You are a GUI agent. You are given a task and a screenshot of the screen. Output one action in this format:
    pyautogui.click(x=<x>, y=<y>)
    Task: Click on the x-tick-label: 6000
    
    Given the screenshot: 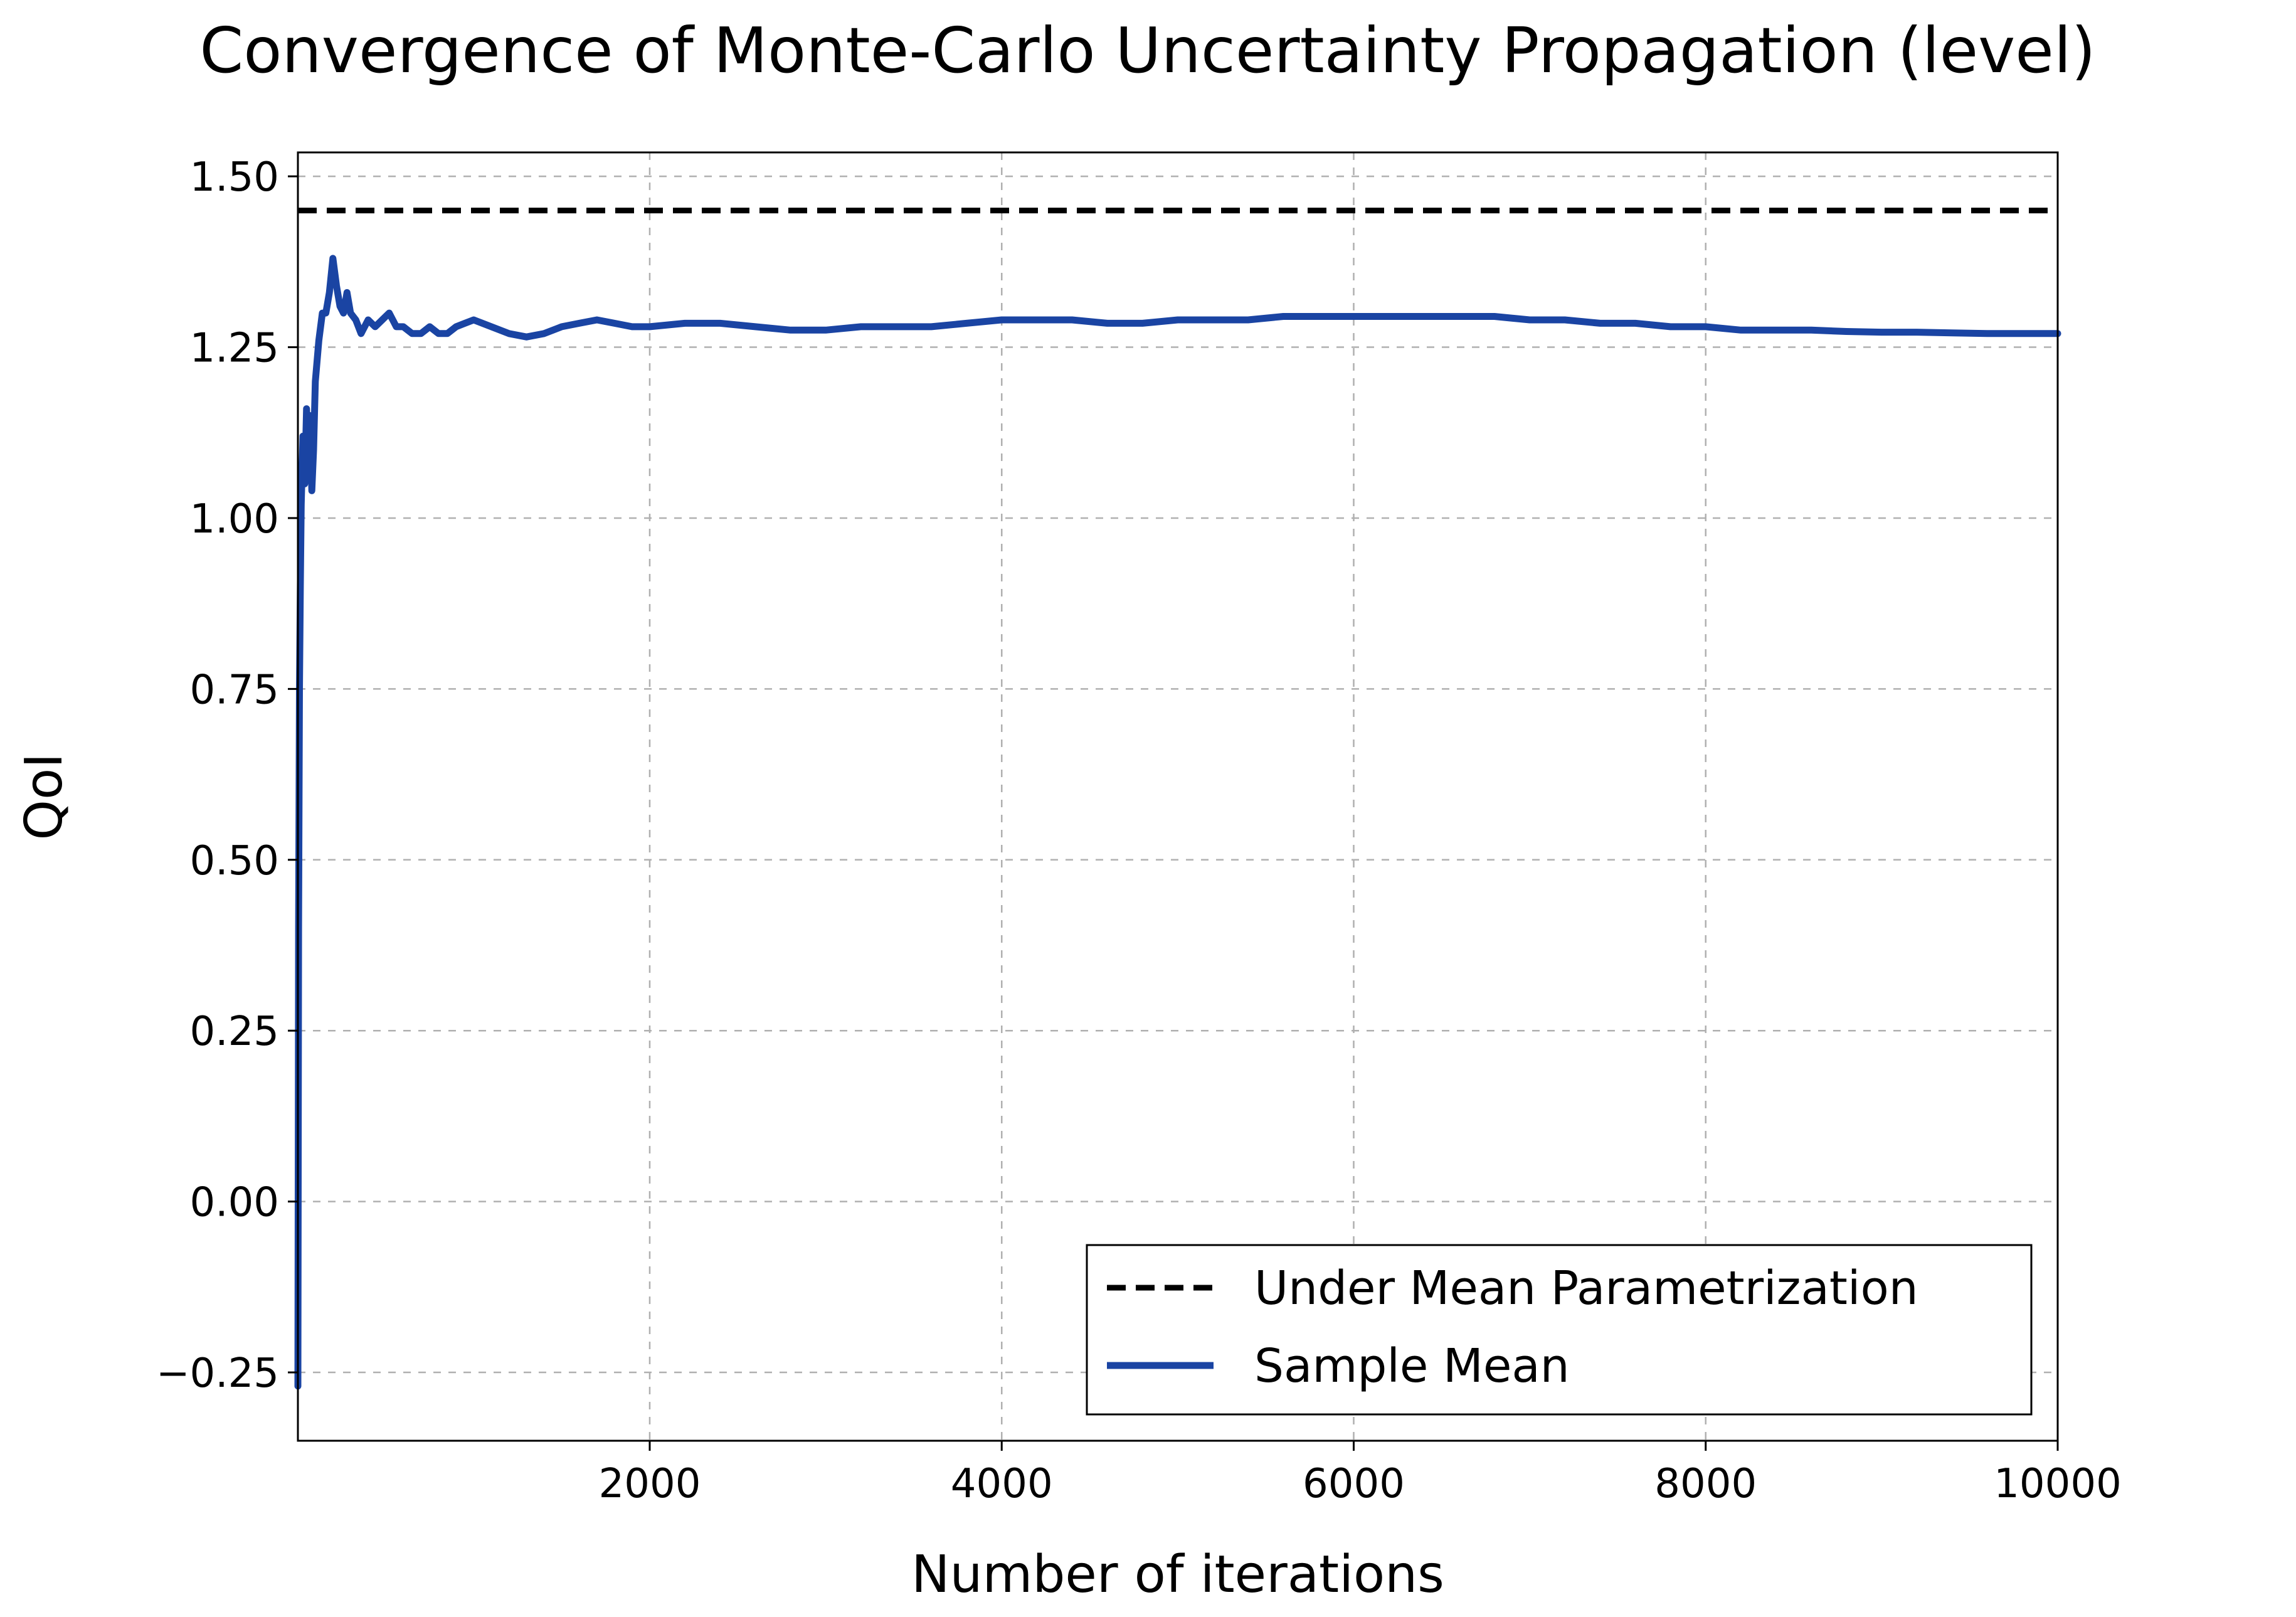 What is the action you would take?
    pyautogui.click(x=1354, y=1484)
    